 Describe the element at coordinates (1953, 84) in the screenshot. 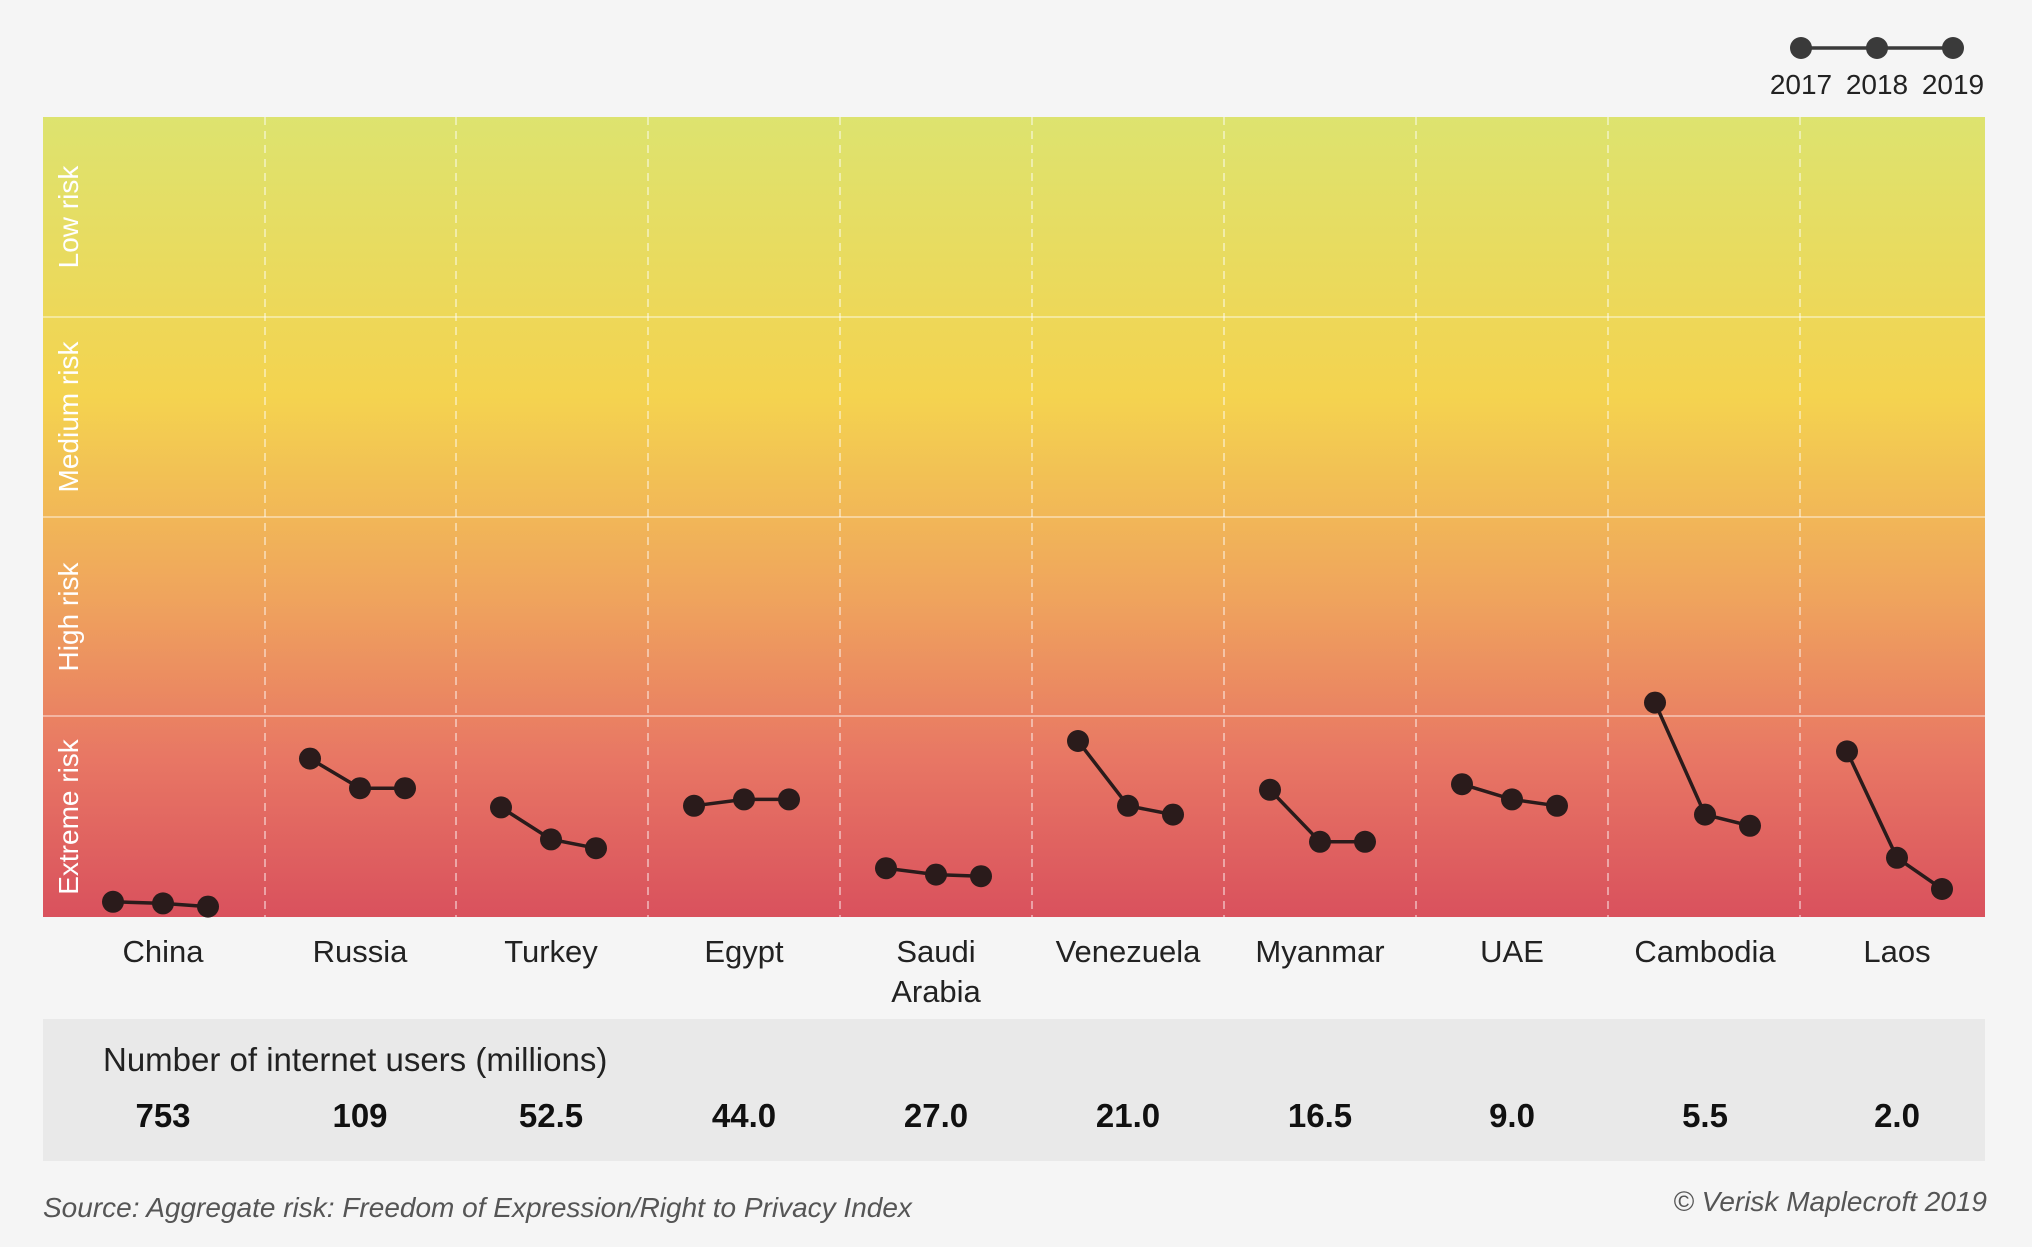

I see `legend-year-label: 2019` at that location.